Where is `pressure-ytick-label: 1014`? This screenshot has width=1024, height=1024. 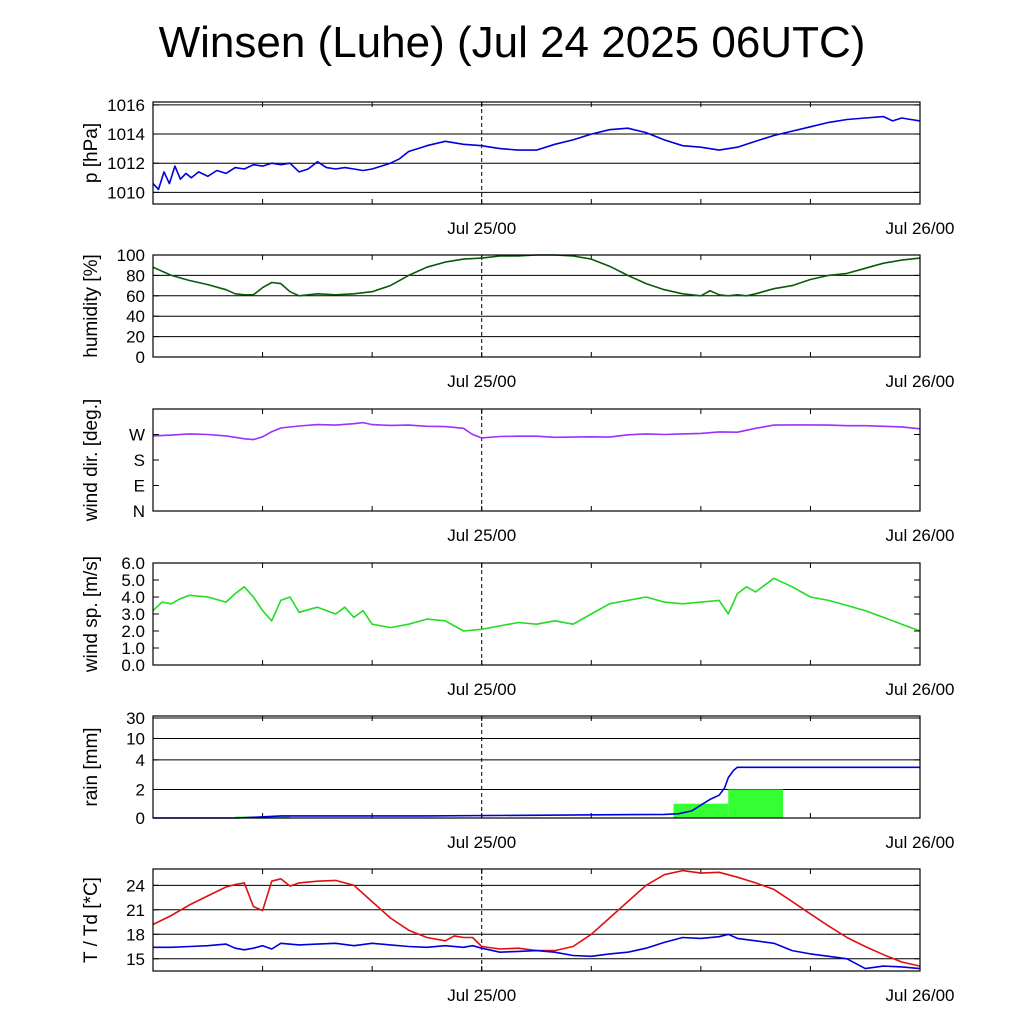 pressure-ytick-label: 1014 is located at coordinates (126, 134).